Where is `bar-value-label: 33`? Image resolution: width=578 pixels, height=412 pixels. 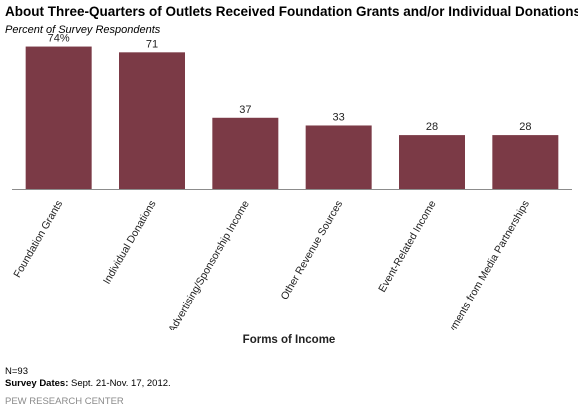
bar-value-label: 33 is located at coordinates (339, 117).